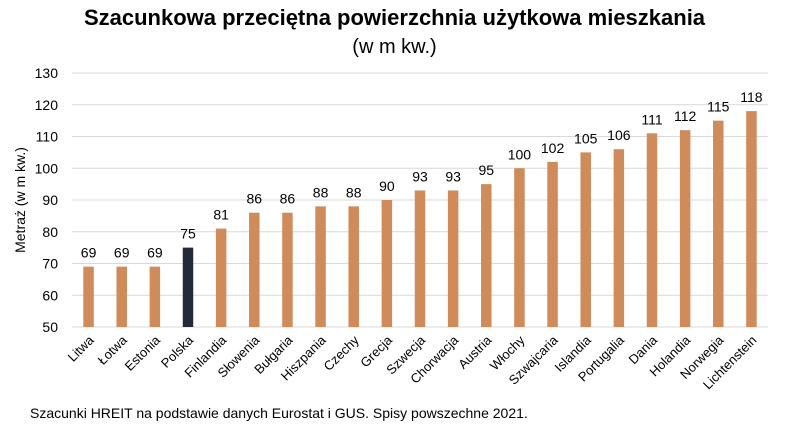 The width and height of the screenshot is (789, 432). I want to click on data-label: 90, so click(387, 186).